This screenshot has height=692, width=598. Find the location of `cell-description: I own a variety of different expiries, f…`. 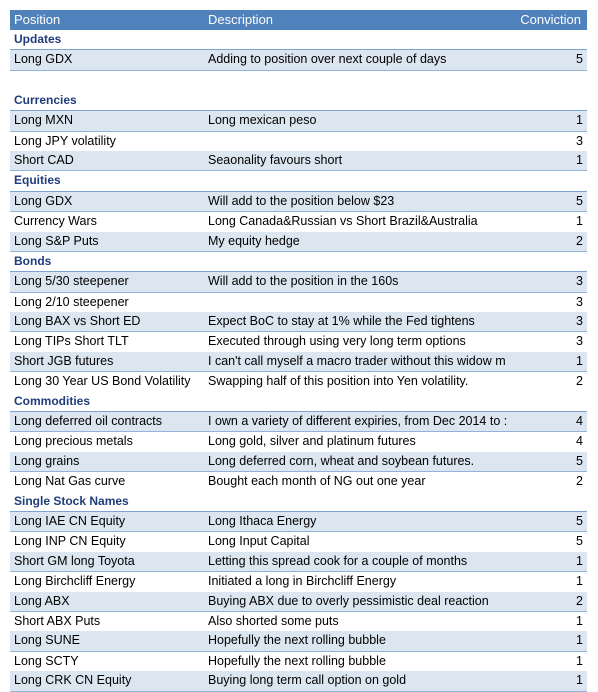

cell-description: I own a variety of different expiries, f… is located at coordinates (358, 421).